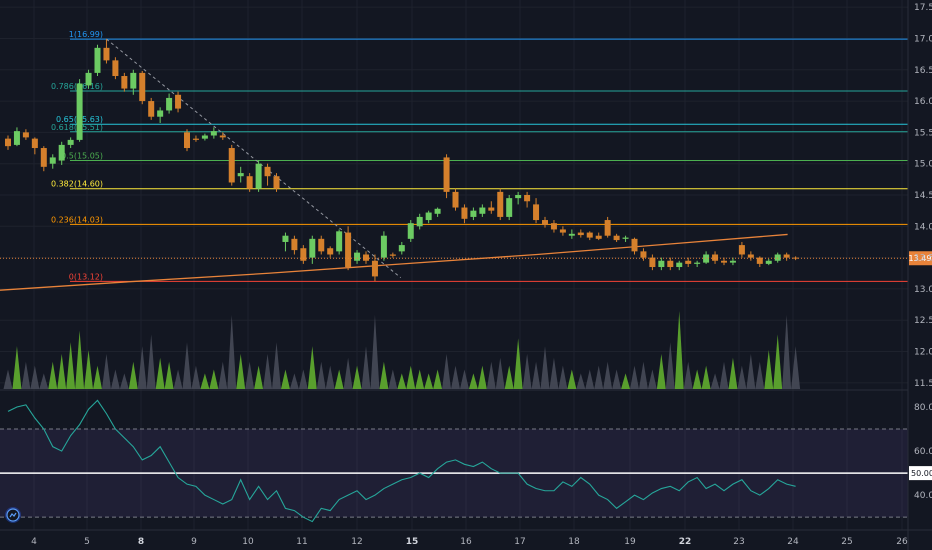 The image size is (932, 550). I want to click on time-axis-tick: 24, so click(793, 542).